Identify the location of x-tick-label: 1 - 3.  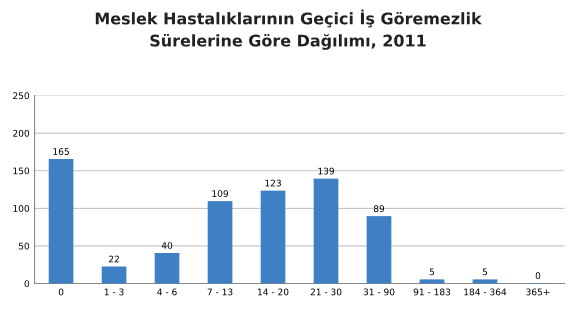
(114, 292).